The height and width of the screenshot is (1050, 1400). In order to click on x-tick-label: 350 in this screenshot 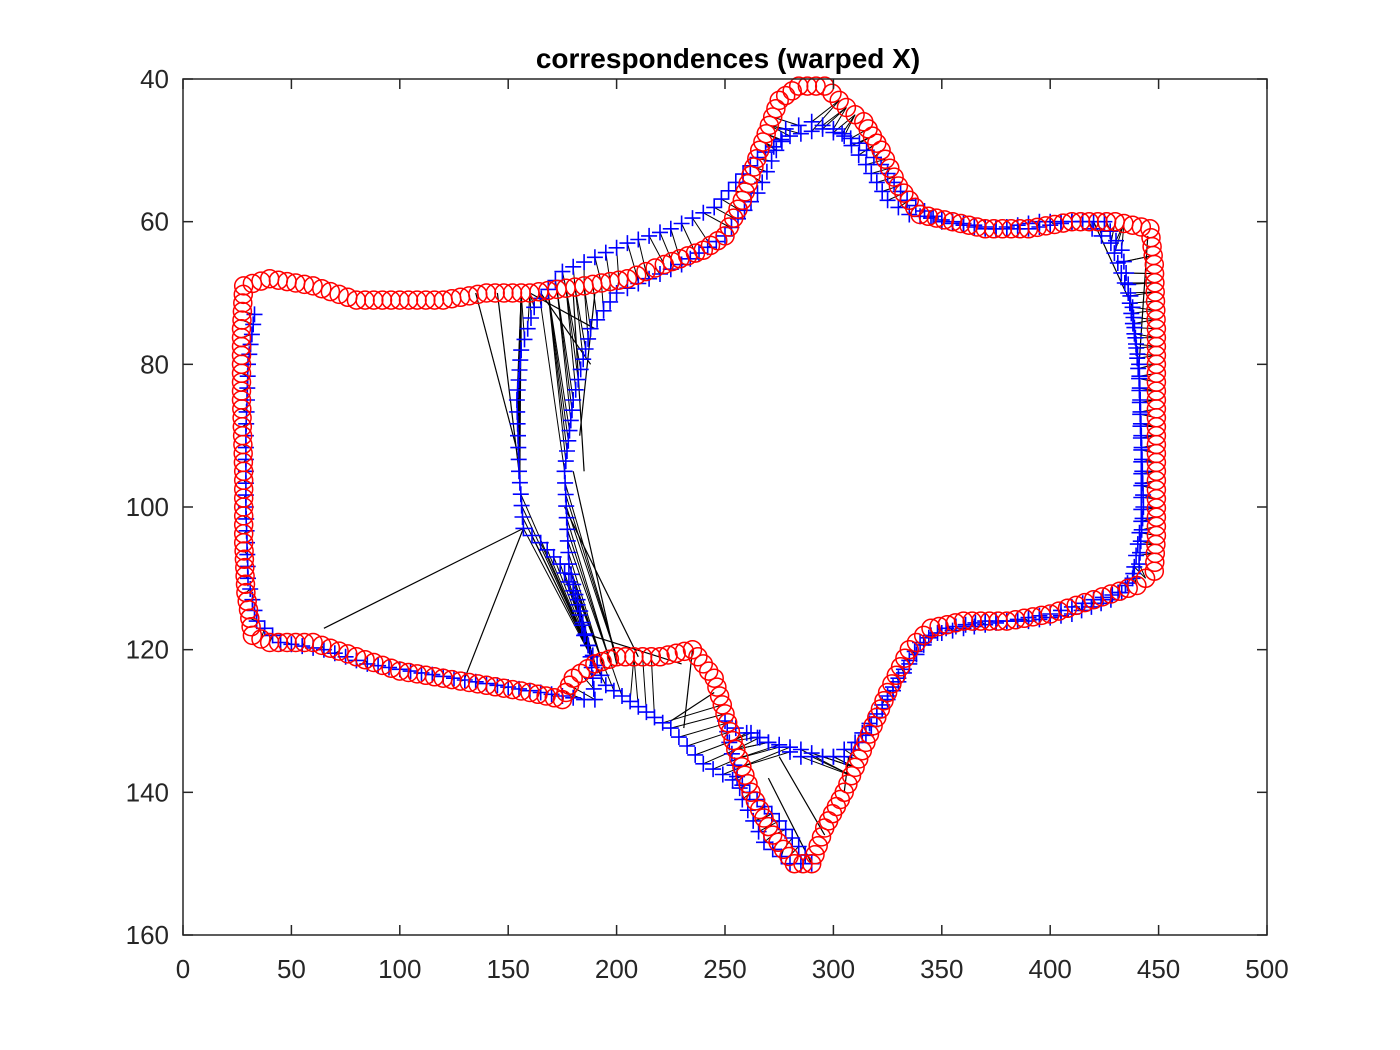, I will do `click(941, 969)`.